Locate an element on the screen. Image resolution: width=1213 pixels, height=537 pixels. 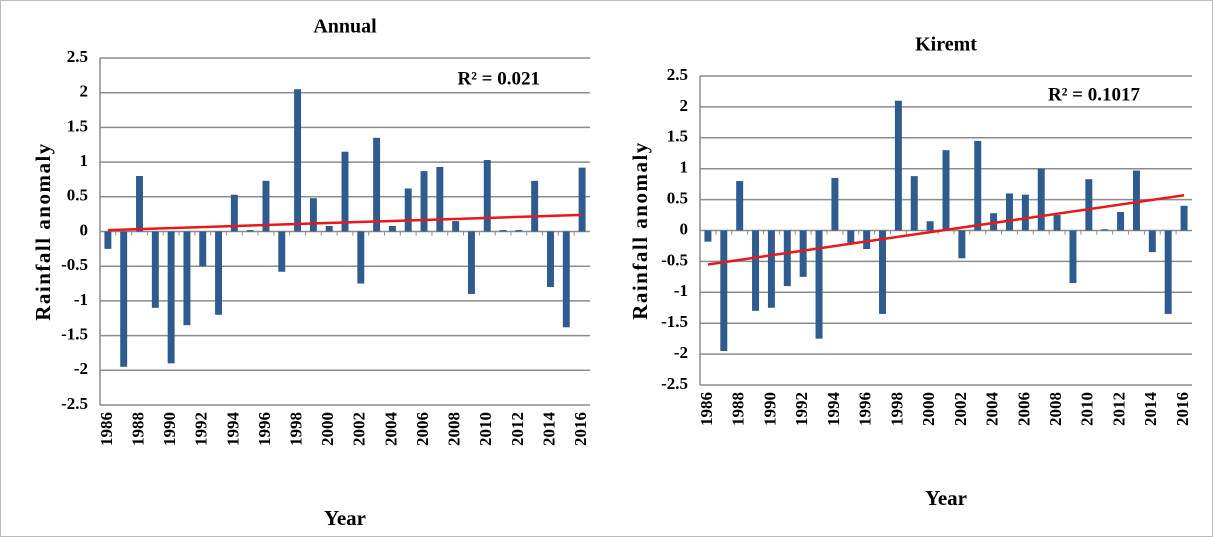
x-tick-label: 2010 is located at coordinates (1087, 409).